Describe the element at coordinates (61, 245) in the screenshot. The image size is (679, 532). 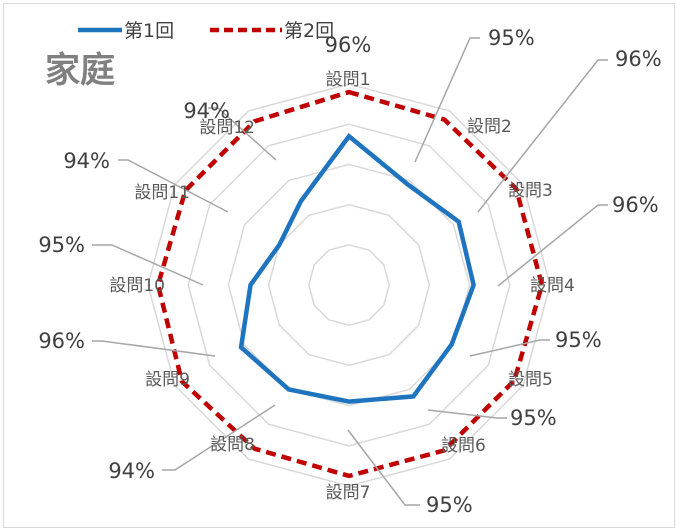
I see `data-label-10: 95%` at that location.